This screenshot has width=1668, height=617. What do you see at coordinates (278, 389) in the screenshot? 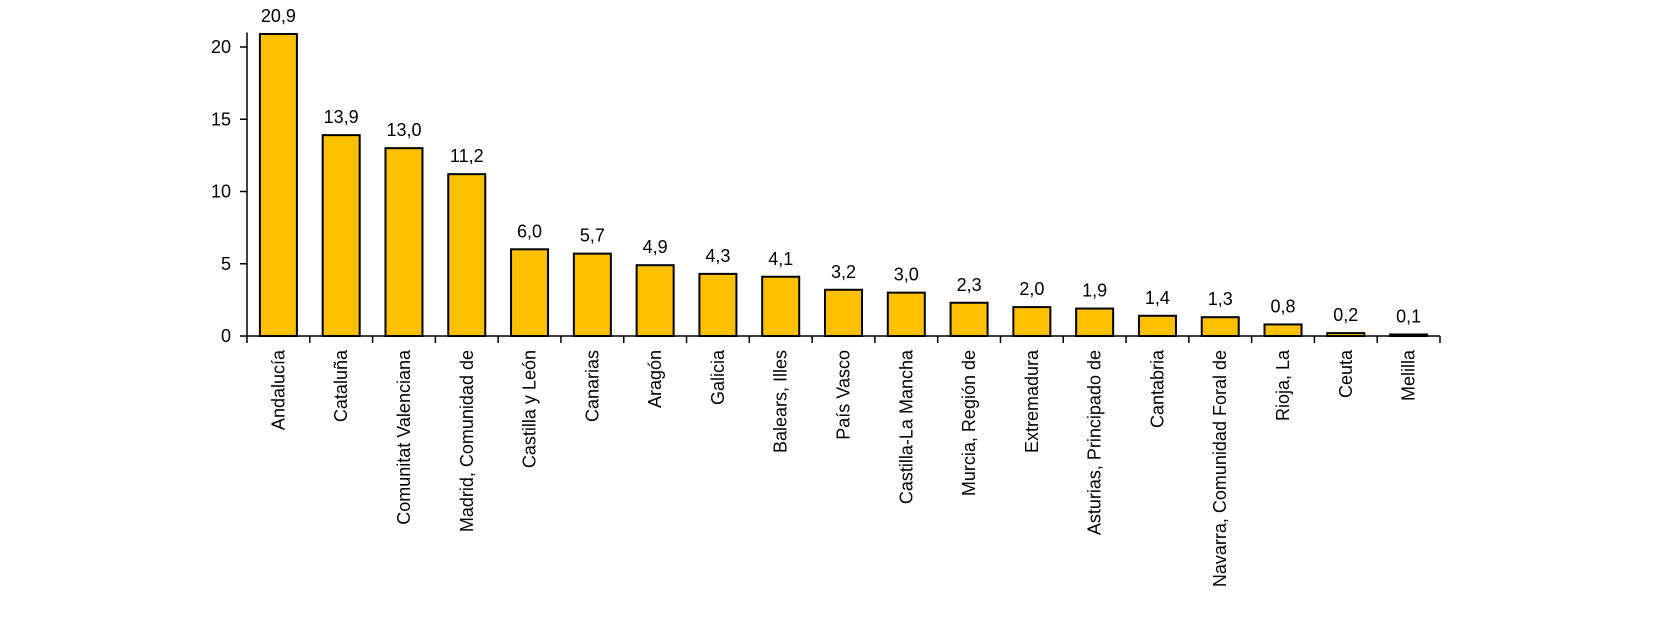
I see `category-label: Andalucía` at bounding box center [278, 389].